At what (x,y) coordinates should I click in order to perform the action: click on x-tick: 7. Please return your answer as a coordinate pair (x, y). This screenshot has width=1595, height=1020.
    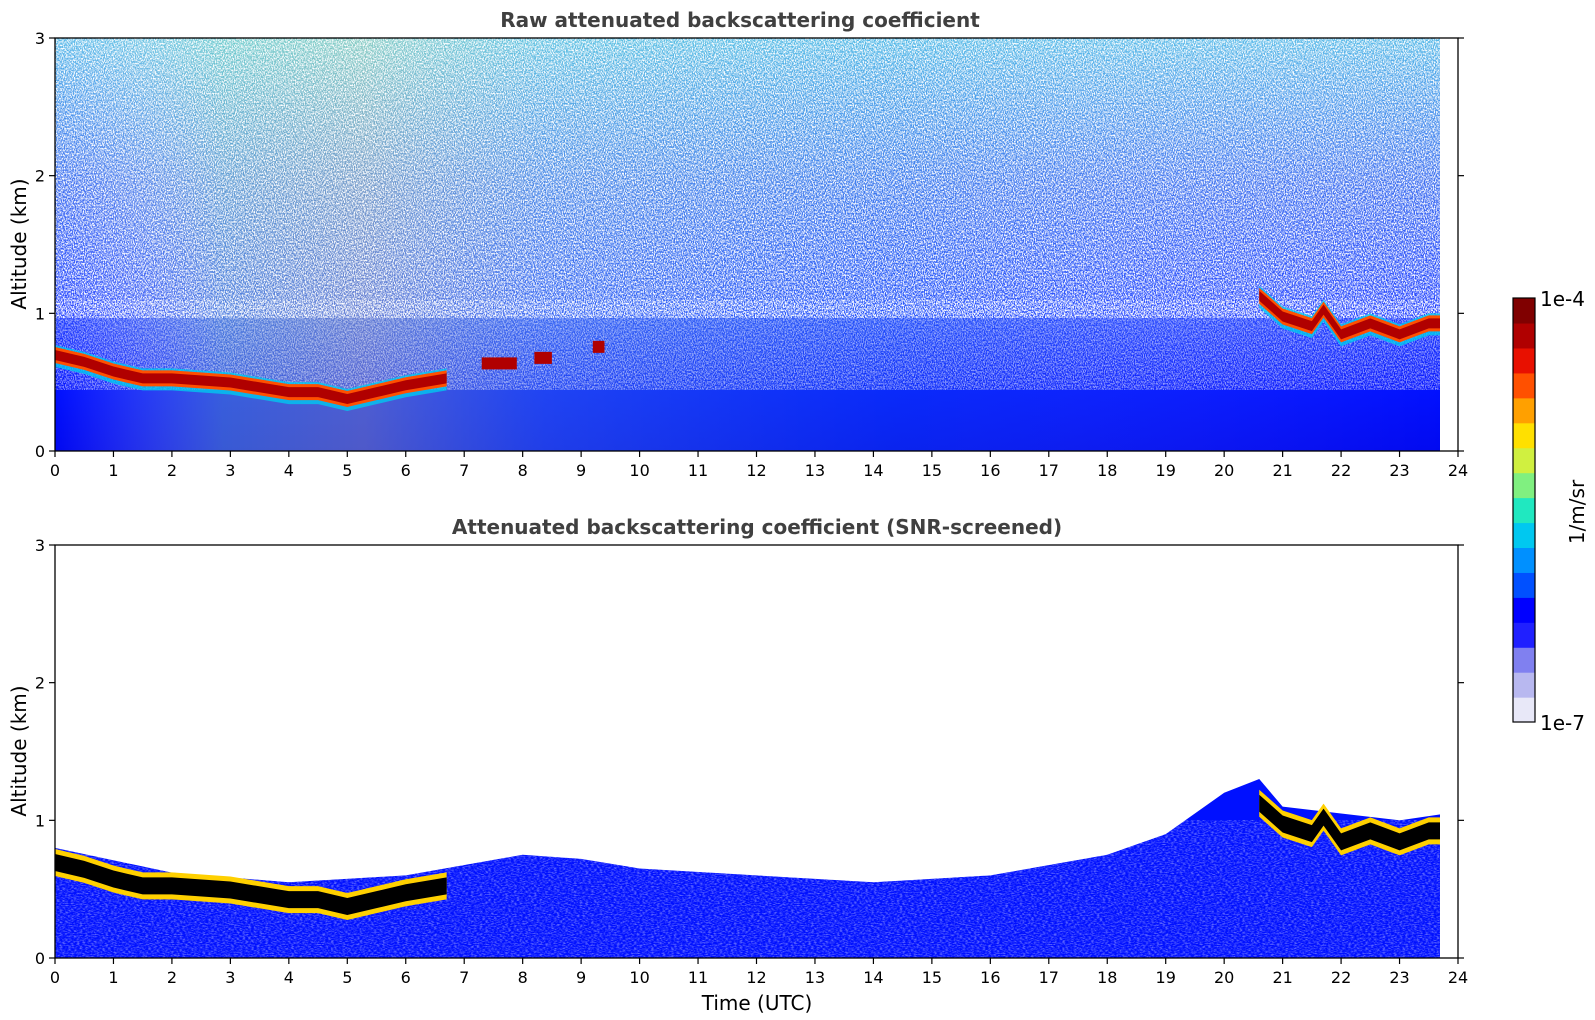
    Looking at the image, I should click on (464, 465).